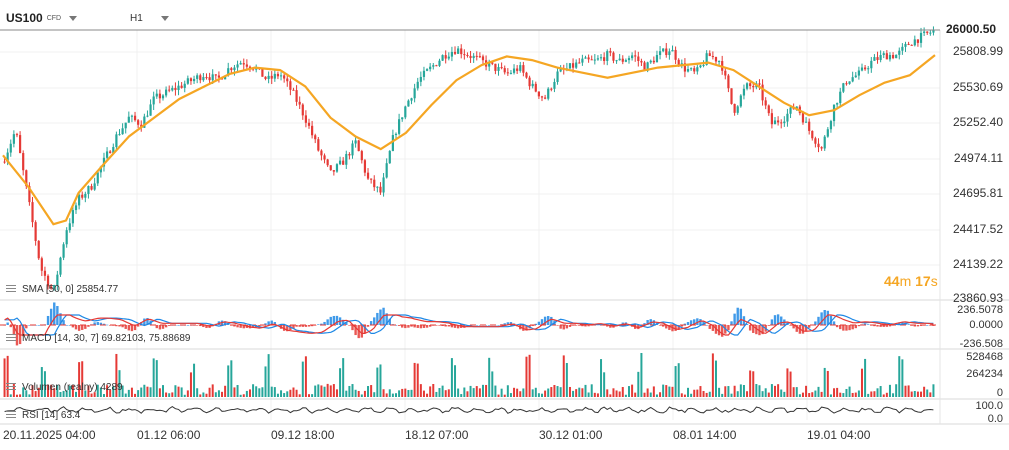 This screenshot has height=450, width=1009. I want to click on macd-axis-tick: 236.5078, so click(980, 310).